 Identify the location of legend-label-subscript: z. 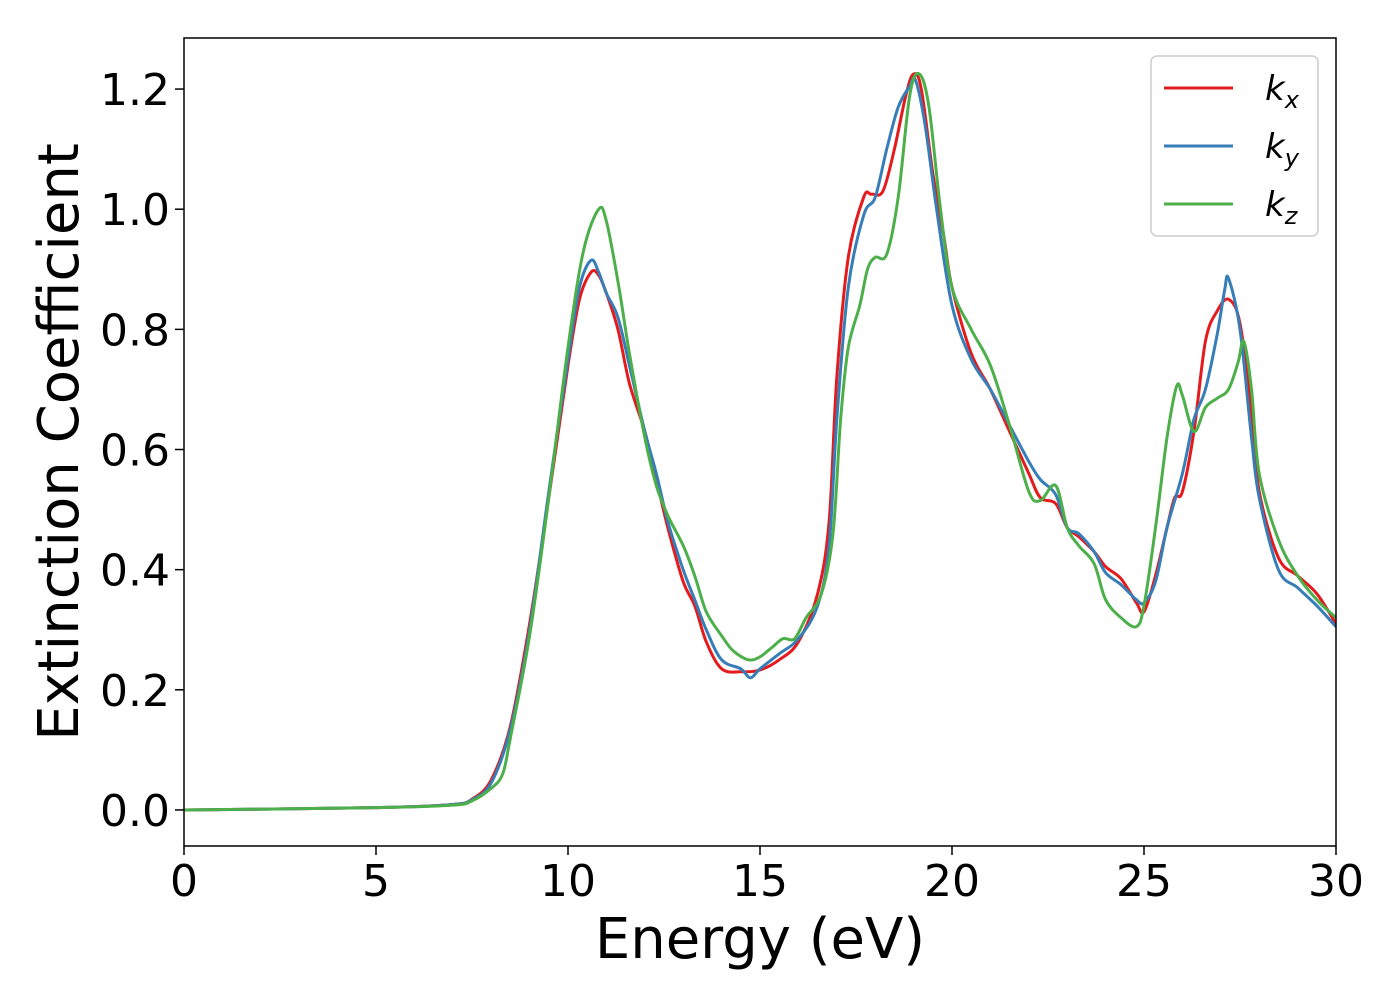
(1291, 216).